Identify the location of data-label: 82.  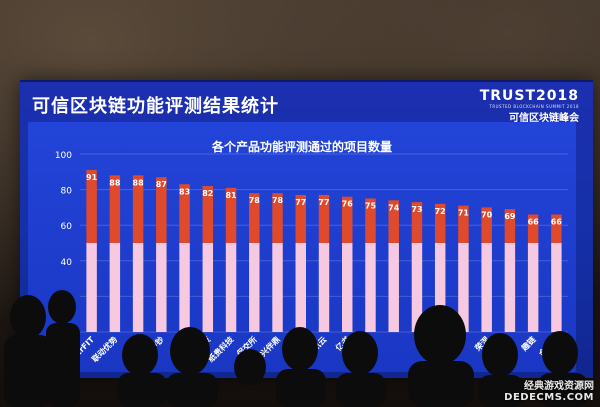
(207, 193).